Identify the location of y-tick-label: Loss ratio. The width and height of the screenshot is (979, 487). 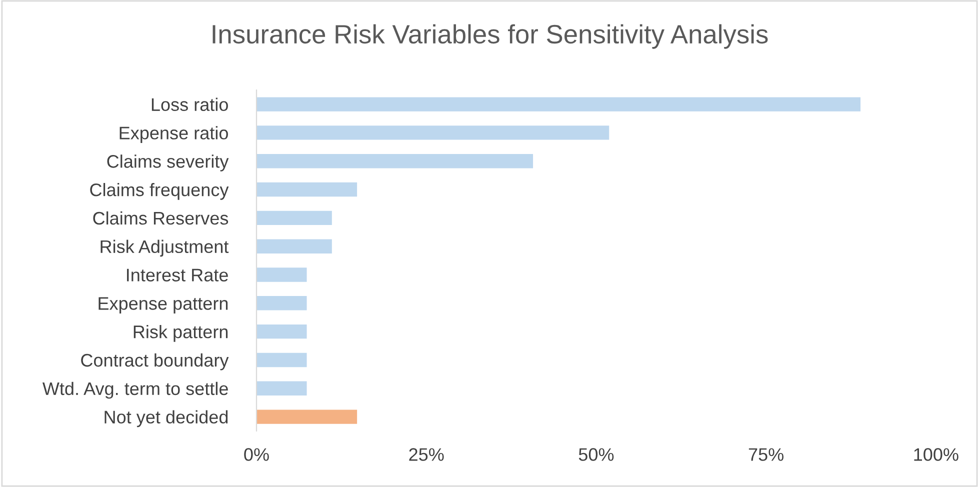
(190, 105).